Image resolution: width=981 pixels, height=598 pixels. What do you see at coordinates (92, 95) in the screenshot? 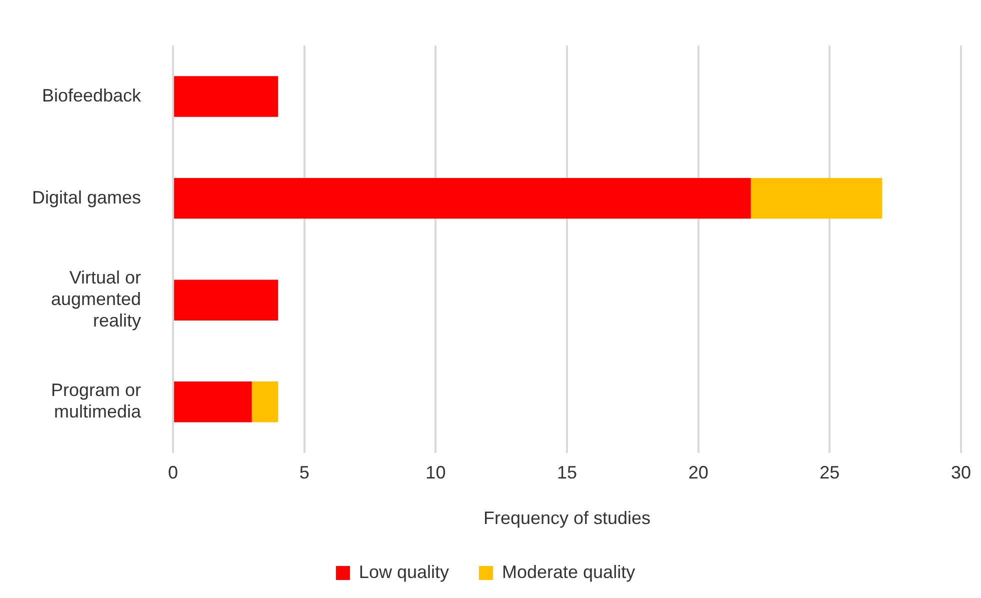
I see `y-tick-label: Biofeedback` at bounding box center [92, 95].